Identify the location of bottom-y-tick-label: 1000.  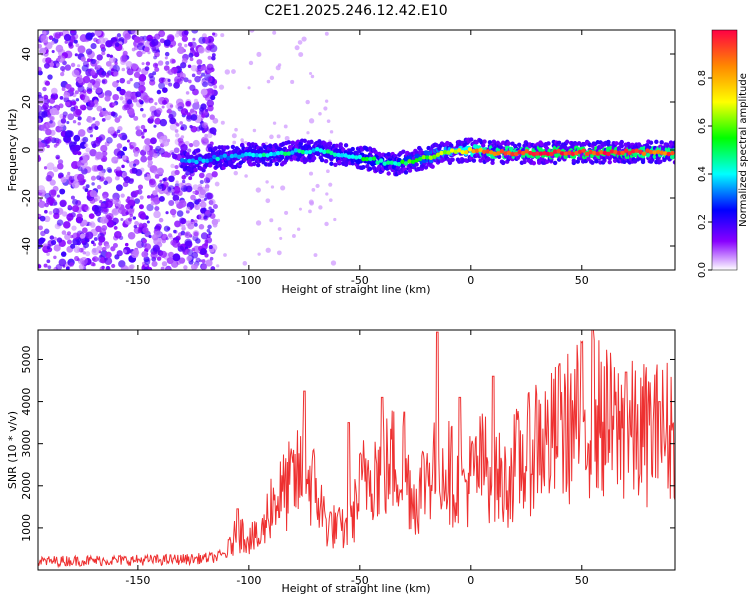
(26, 528).